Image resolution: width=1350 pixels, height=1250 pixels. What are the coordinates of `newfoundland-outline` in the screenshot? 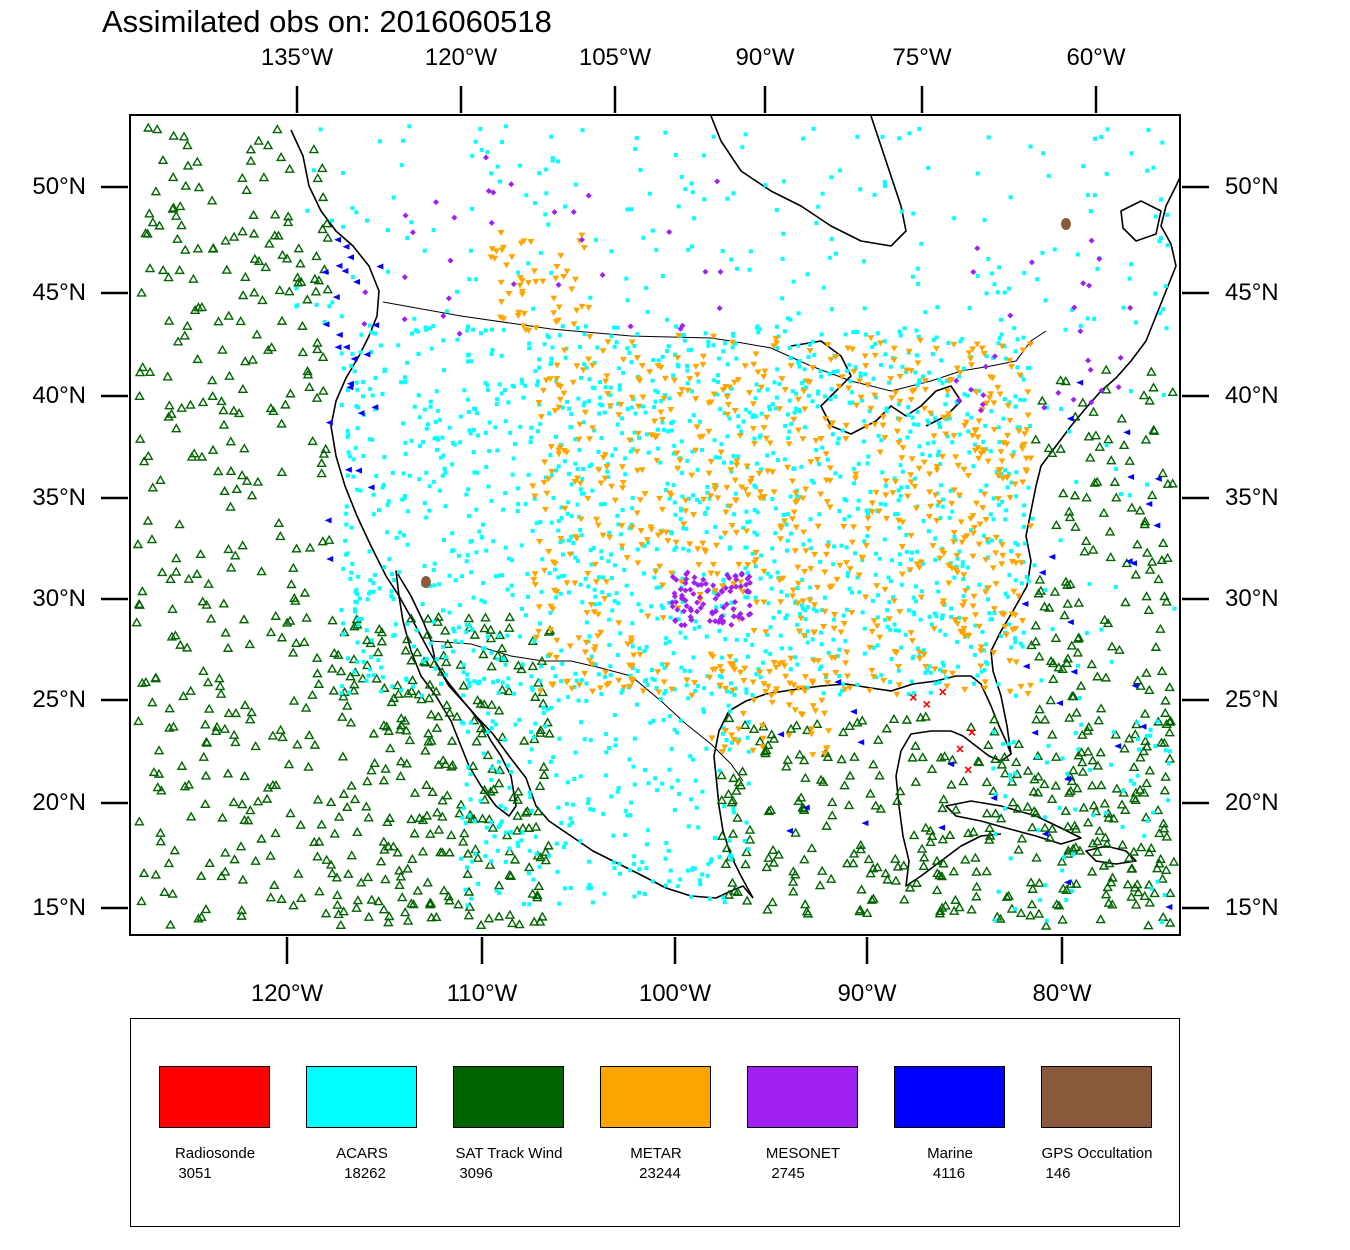 It's located at (1141, 221).